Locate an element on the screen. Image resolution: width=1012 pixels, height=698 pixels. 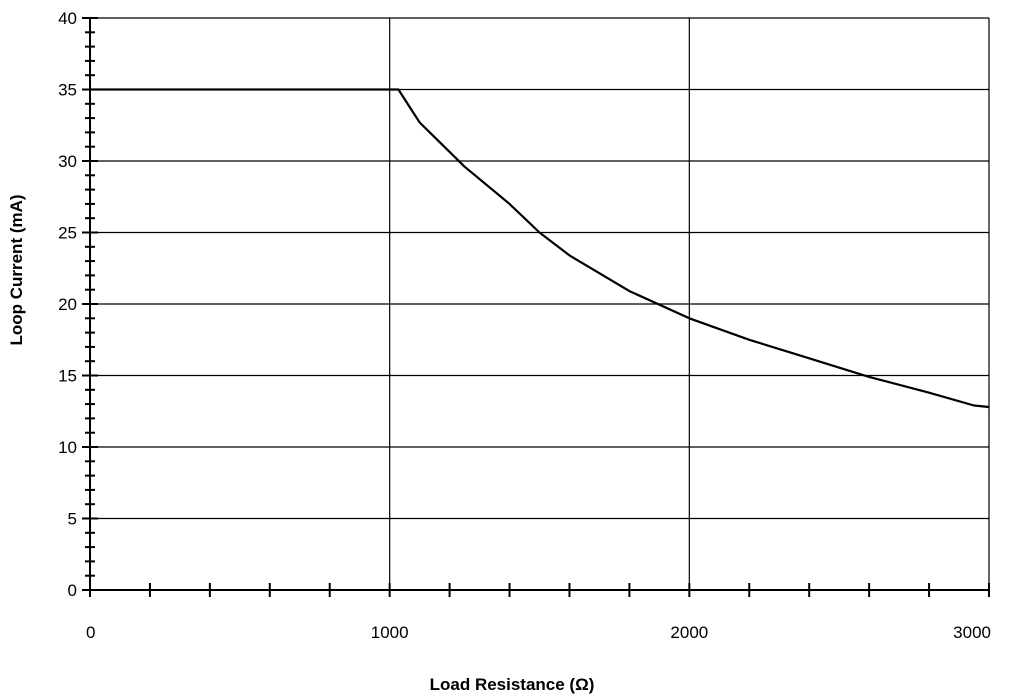
y-tick-label: 35 is located at coordinates (67, 90).